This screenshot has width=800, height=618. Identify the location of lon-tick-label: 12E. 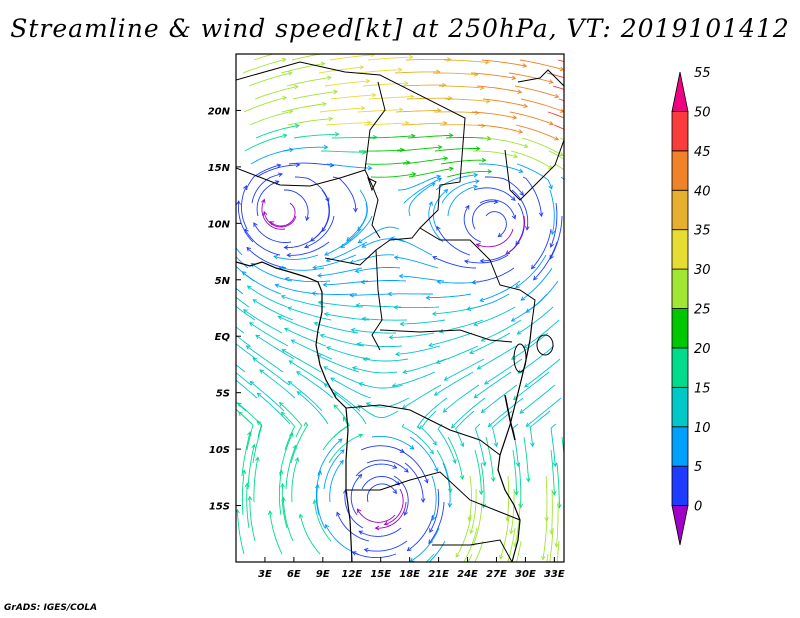
(351, 574).